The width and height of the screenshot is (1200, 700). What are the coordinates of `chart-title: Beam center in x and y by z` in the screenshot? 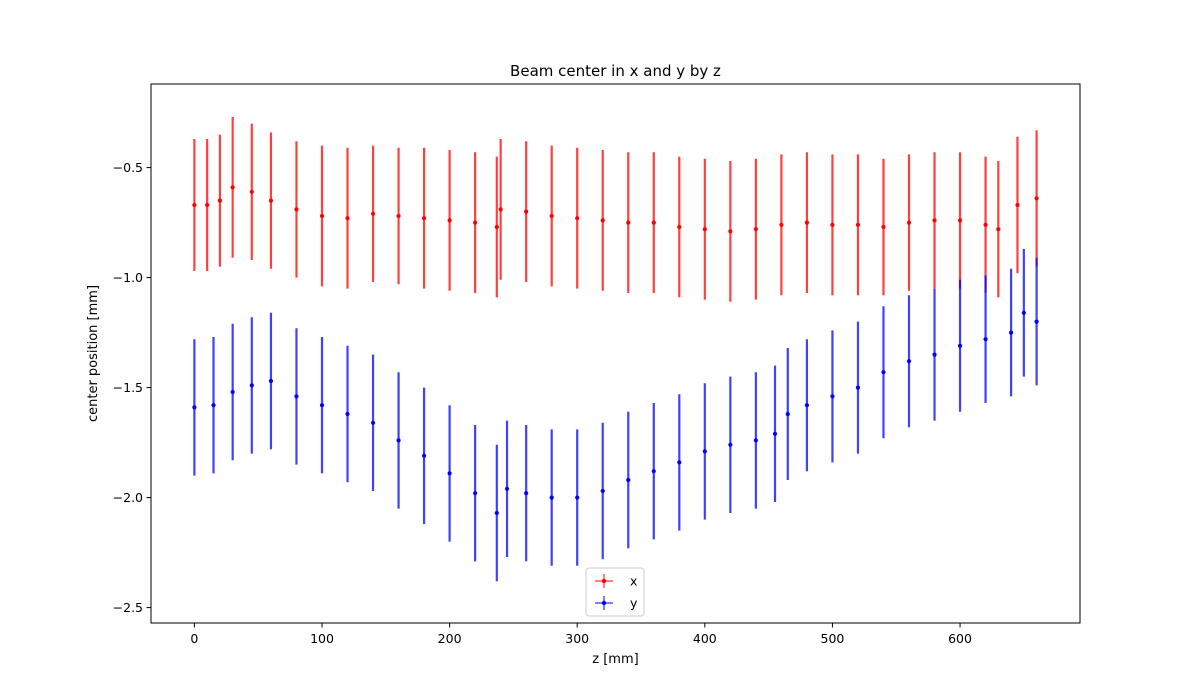 It's located at (615, 71).